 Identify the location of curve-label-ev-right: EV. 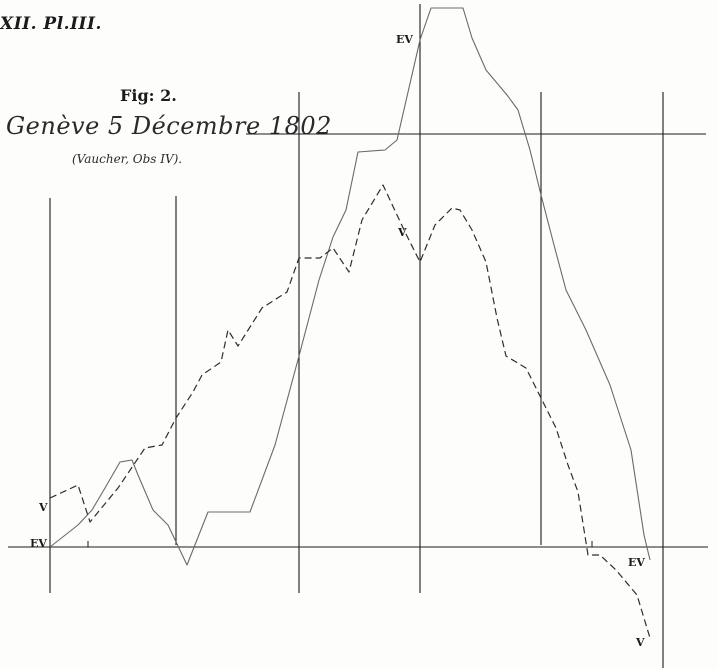
(636, 562).